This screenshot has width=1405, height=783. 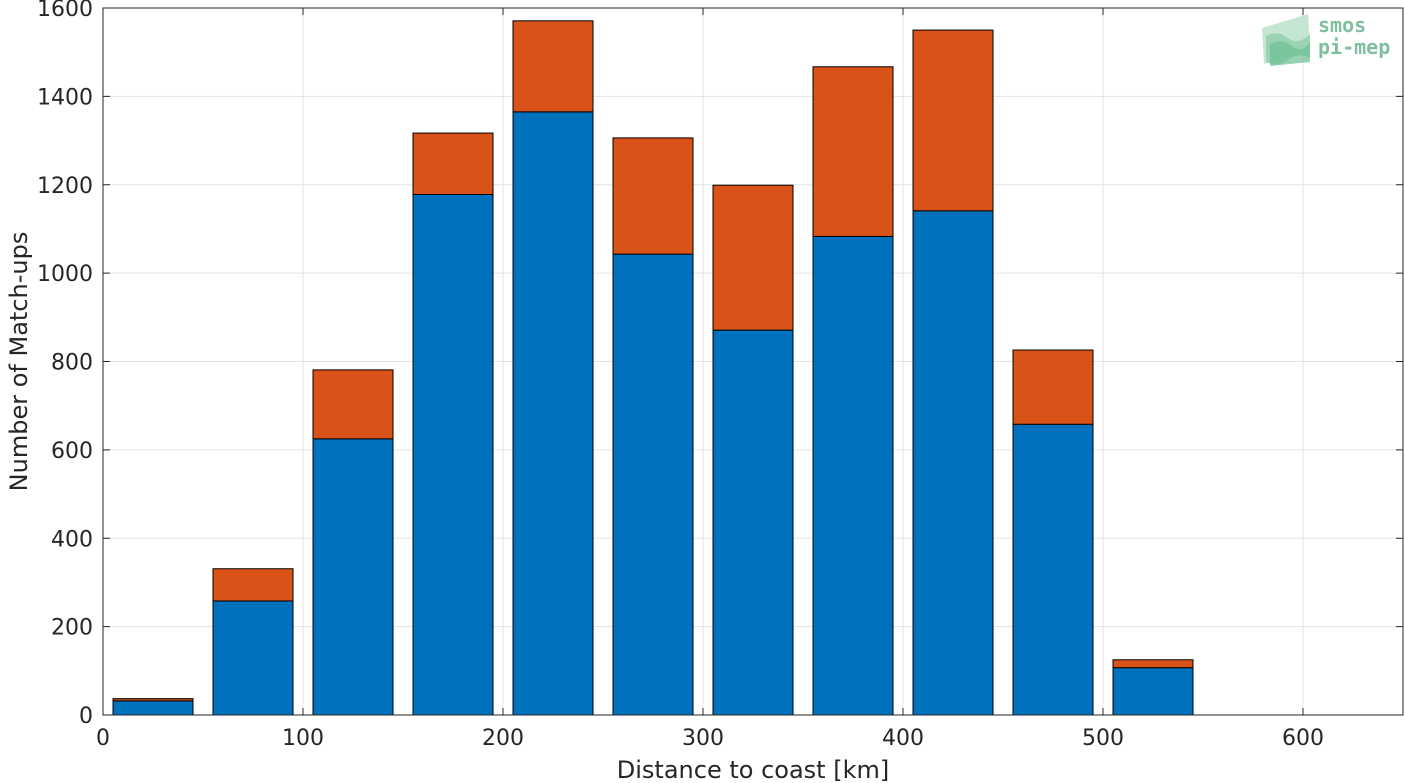 I want to click on x-tick-label: 0, so click(x=103, y=738).